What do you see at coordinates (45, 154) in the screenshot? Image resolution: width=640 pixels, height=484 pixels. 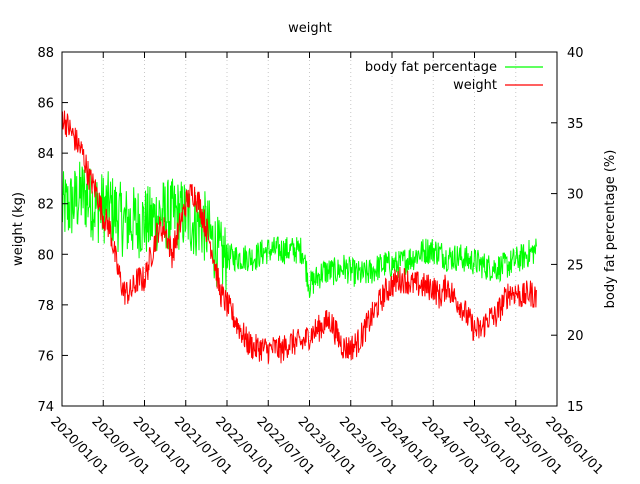 I see `y-tick-label: 84` at bounding box center [45, 154].